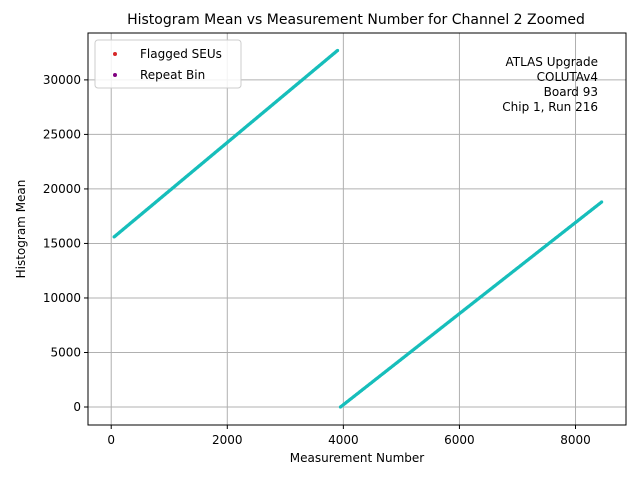 Image resolution: width=640 pixels, height=480 pixels. I want to click on y-tick-label: 25000, so click(62, 134).